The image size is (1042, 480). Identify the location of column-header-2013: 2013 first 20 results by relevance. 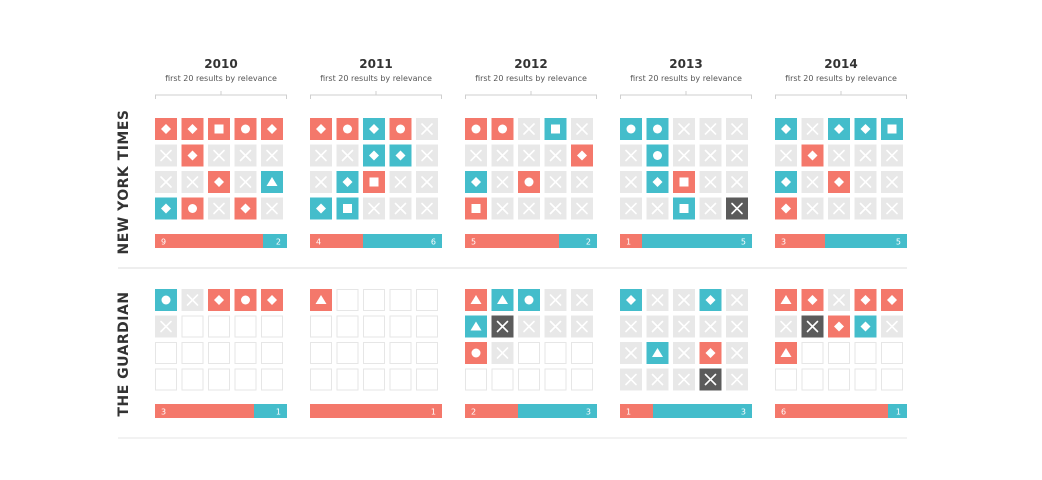
(686, 70).